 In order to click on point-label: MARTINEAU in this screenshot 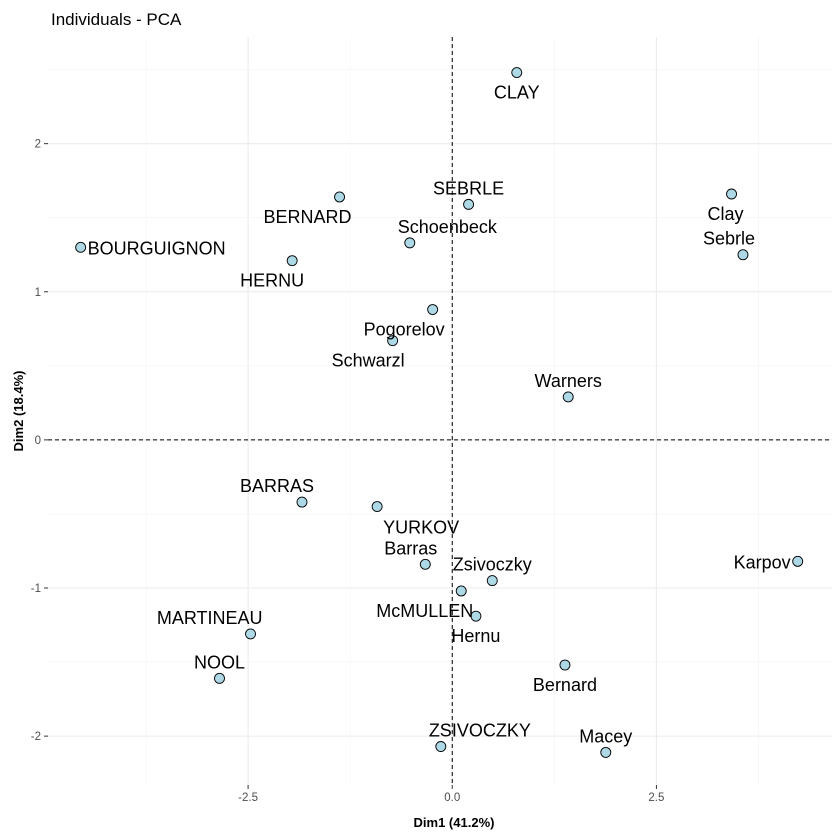, I will do `click(210, 618)`.